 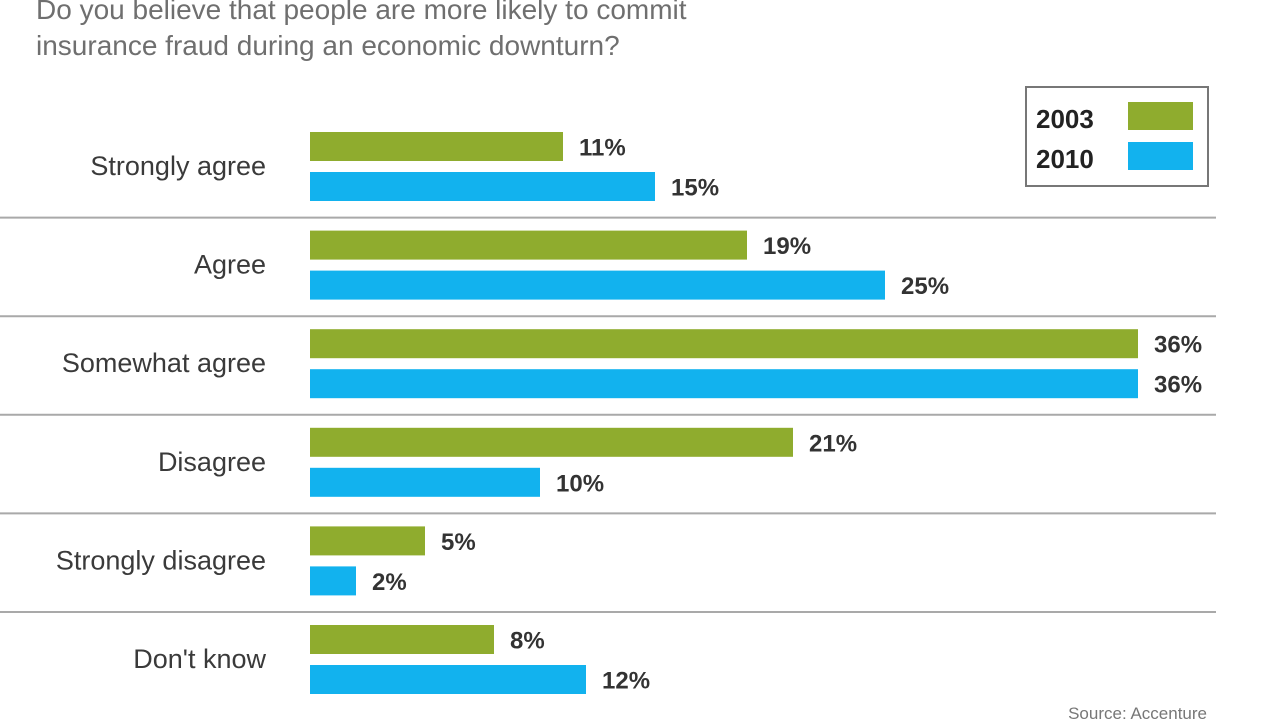 I want to click on value-label-2003-agree: 19%, so click(x=787, y=246).